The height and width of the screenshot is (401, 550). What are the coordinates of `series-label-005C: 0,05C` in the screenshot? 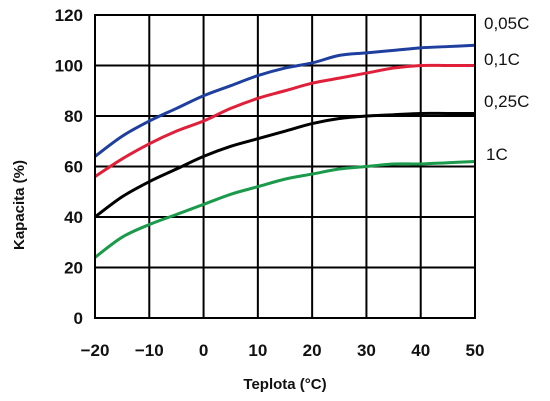 It's located at (506, 23).